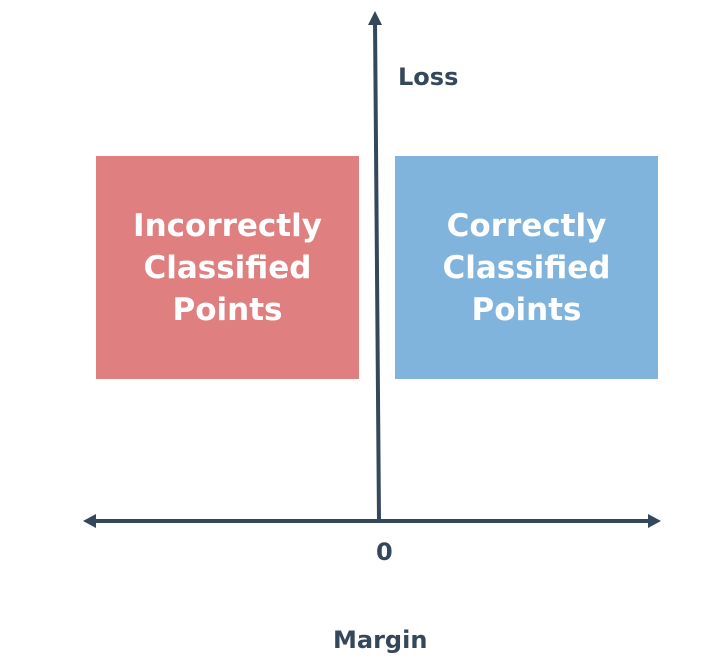 This screenshot has width=721, height=668. I want to click on x-axis-right-arrowhead, so click(654, 521).